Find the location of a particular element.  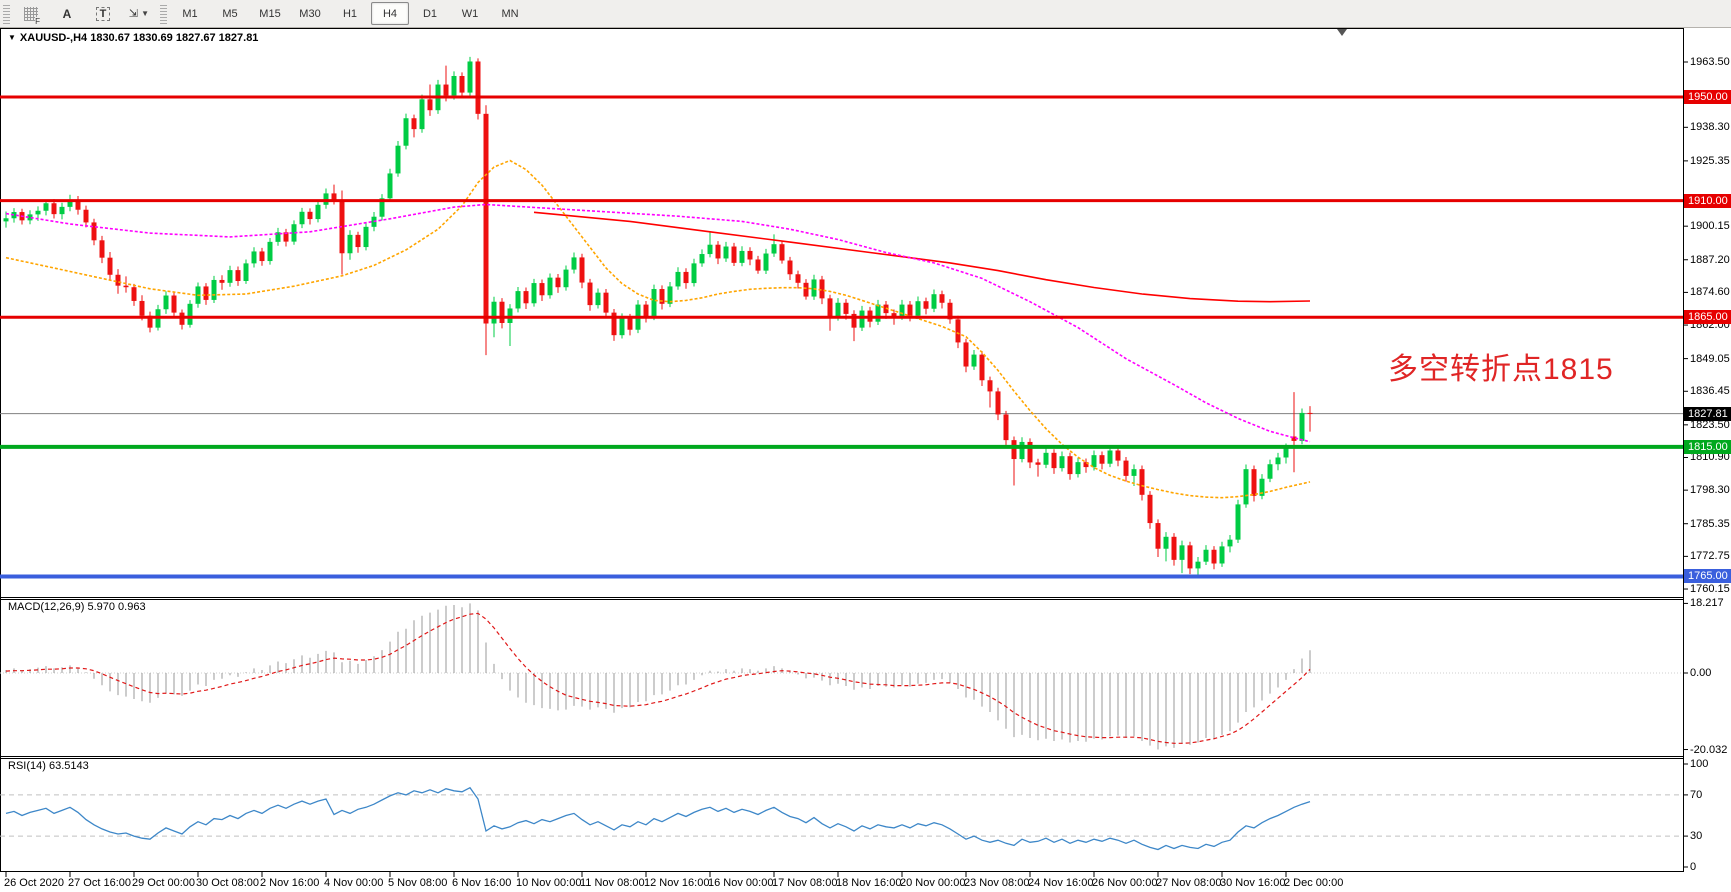

ma-red-line is located at coordinates (922, 257).